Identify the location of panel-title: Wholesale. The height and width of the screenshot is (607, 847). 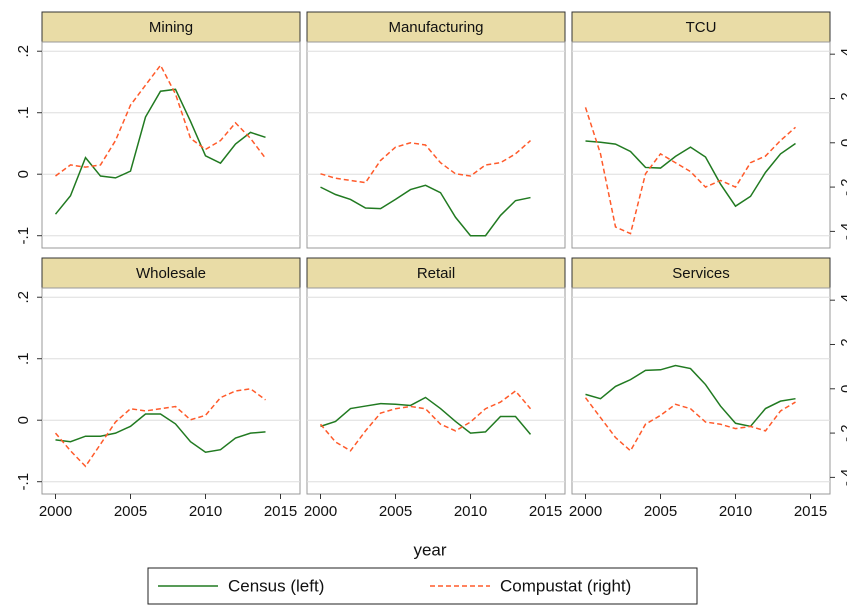
(171, 273).